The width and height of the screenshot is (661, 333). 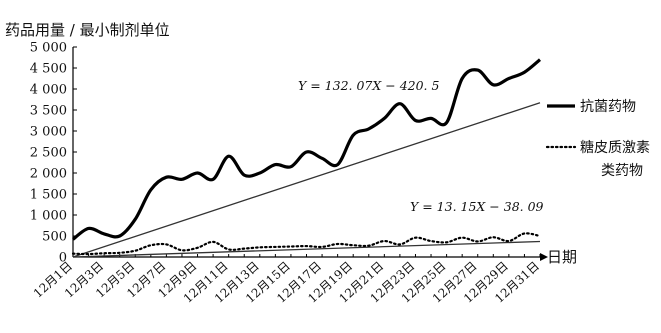 What do you see at coordinates (615, 147) in the screenshot?
I see `legend-label: 糖皮质激素` at bounding box center [615, 147].